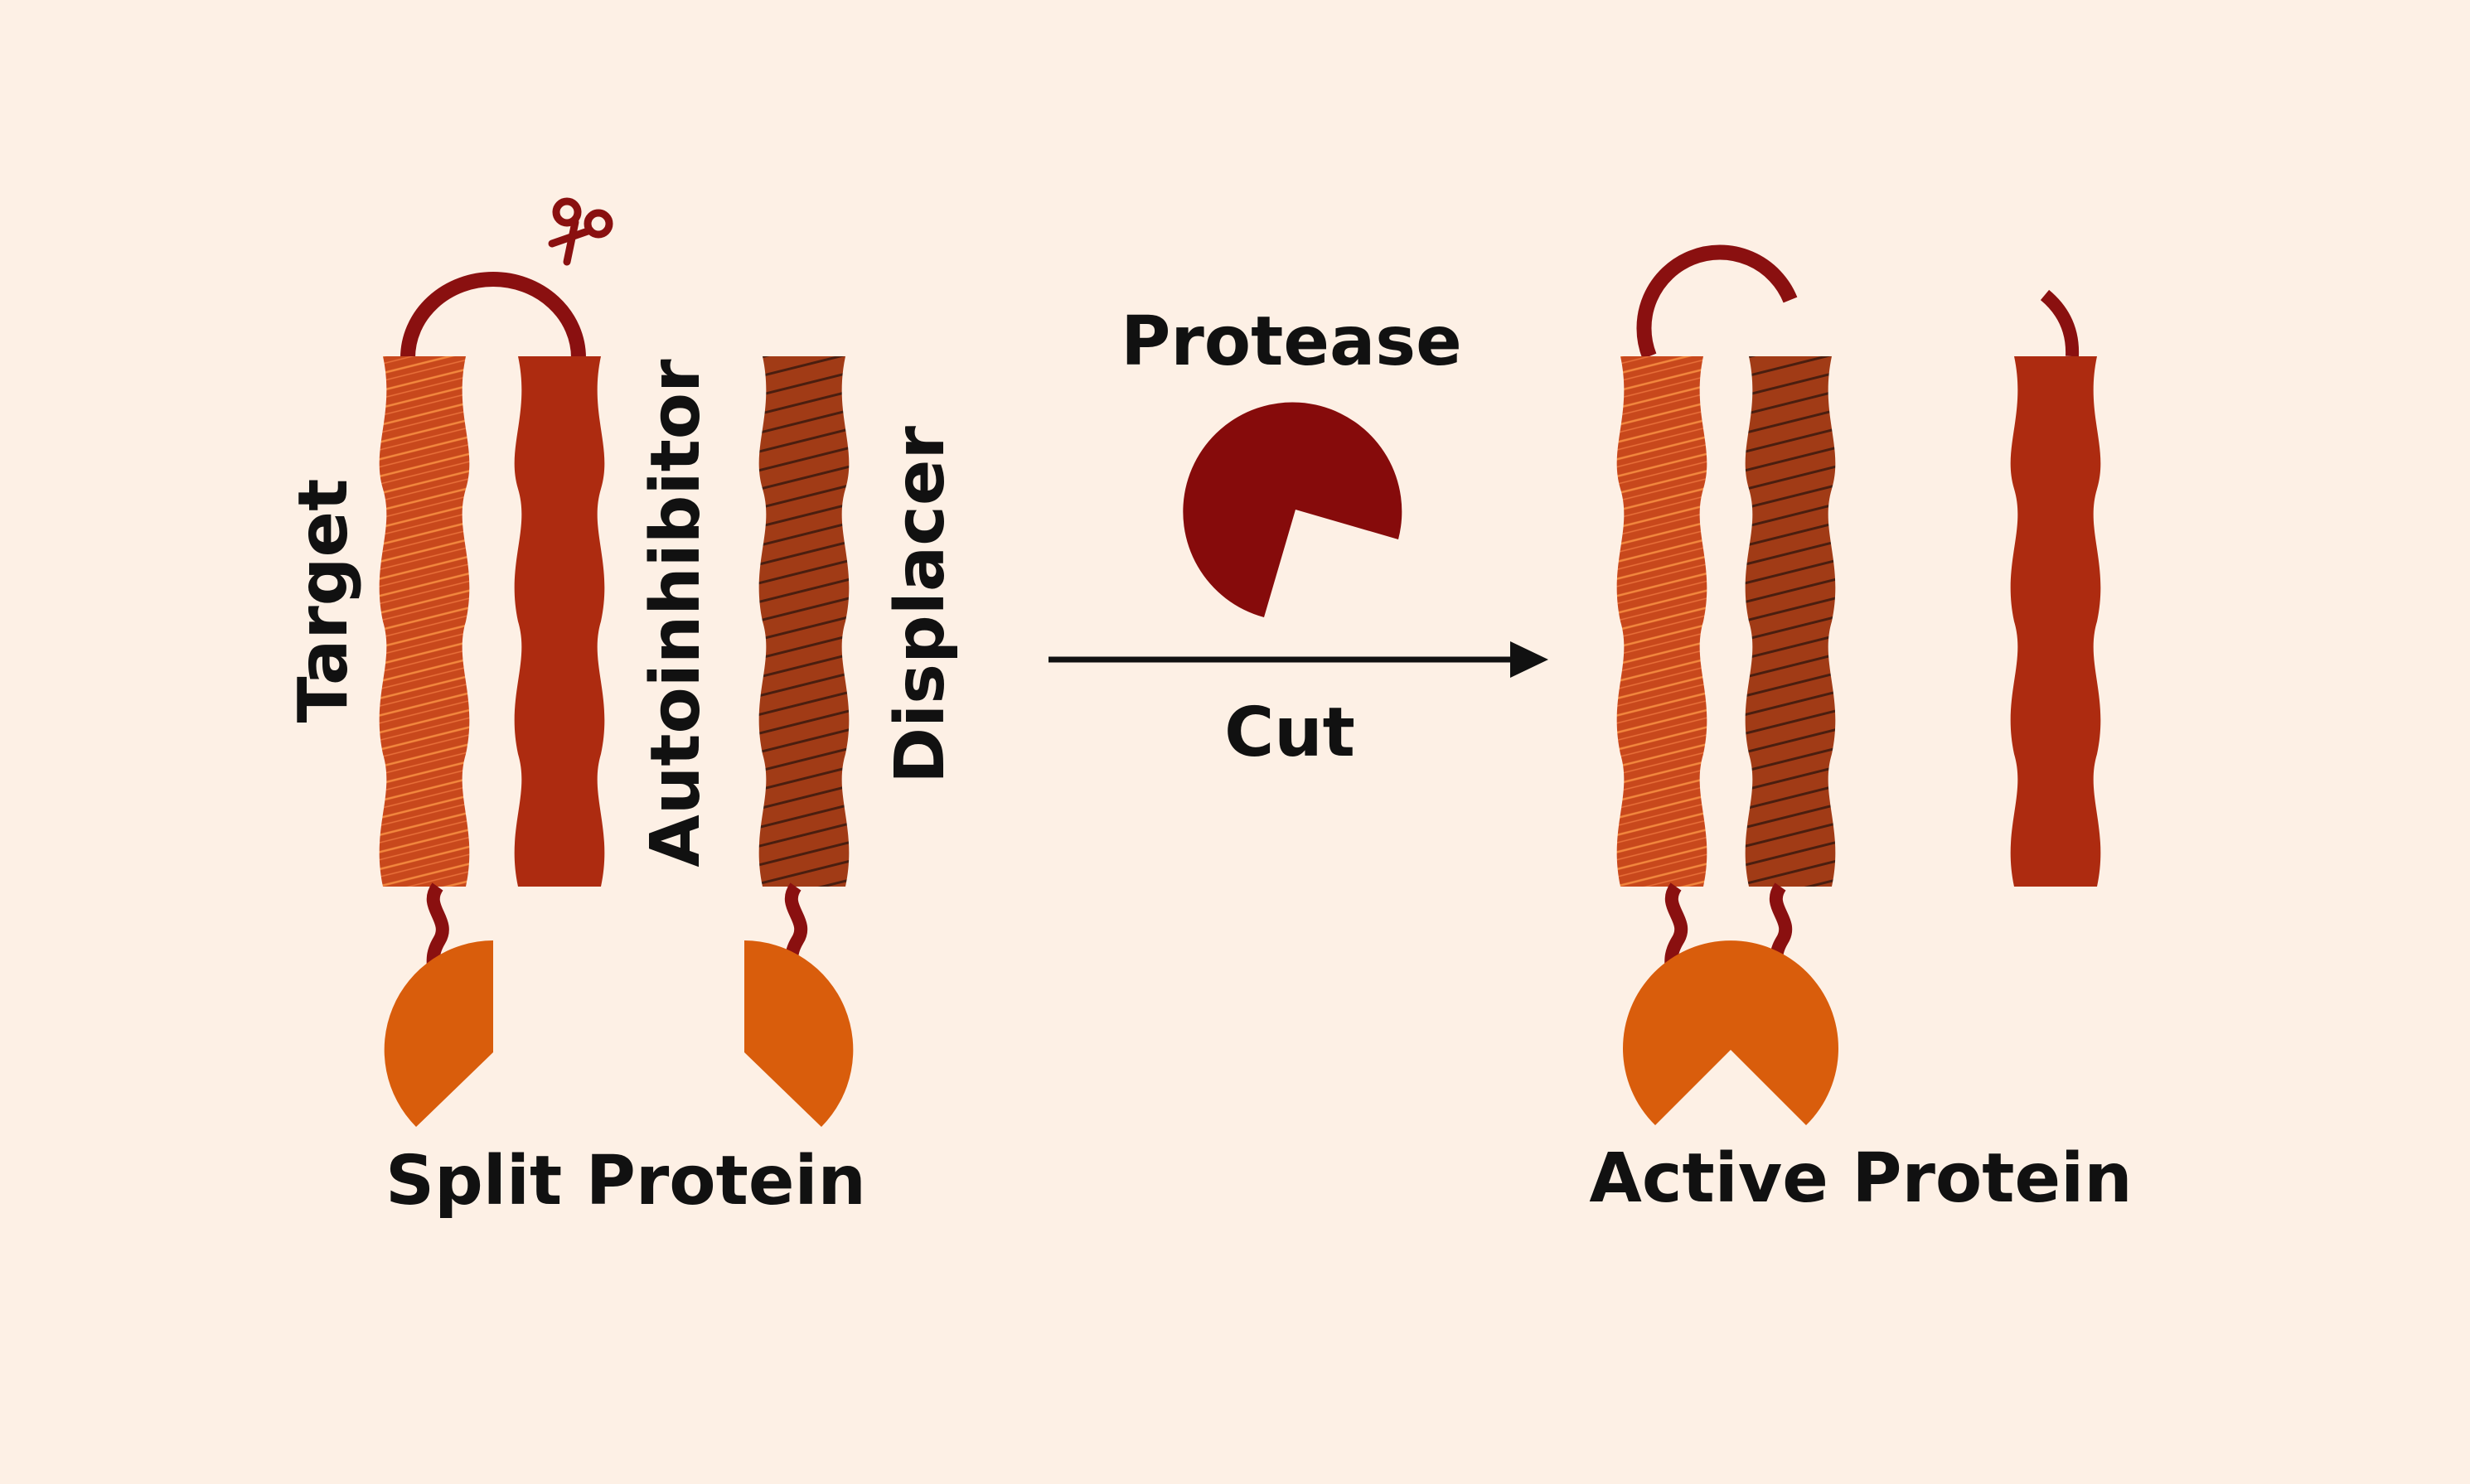 This screenshot has height=1484, width=2470. Describe the element at coordinates (1858, 684) in the screenshot. I see `active-protein-assembly` at that location.